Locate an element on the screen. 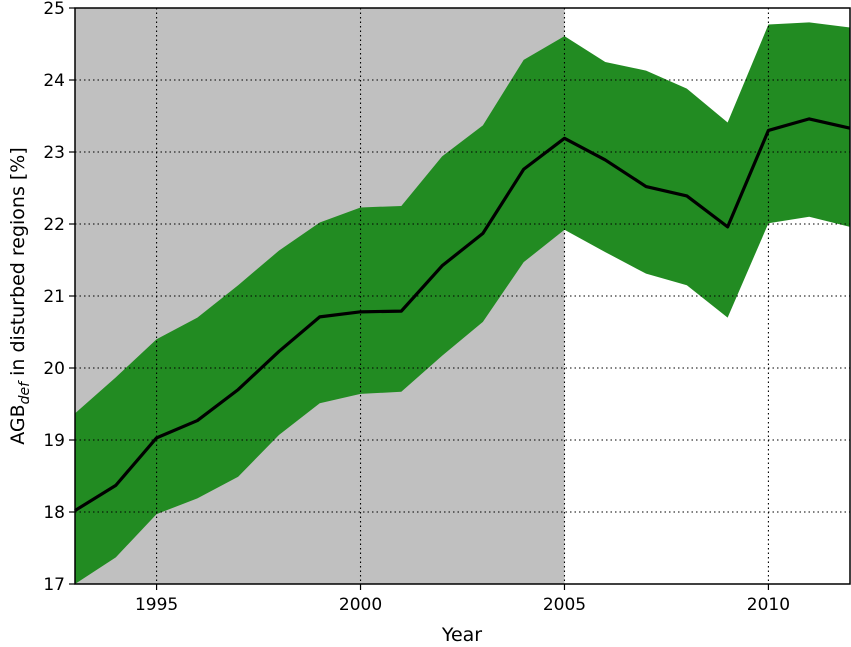 The height and width of the screenshot is (647, 851). x-tick-label: 2005 is located at coordinates (564, 605).